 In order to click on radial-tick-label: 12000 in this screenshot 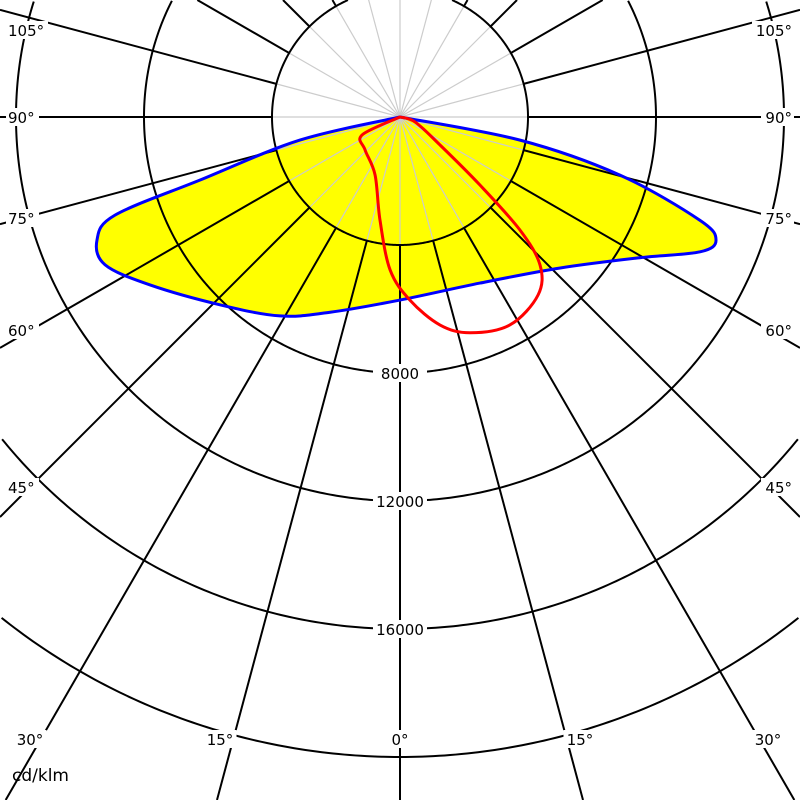, I will do `click(400, 502)`.